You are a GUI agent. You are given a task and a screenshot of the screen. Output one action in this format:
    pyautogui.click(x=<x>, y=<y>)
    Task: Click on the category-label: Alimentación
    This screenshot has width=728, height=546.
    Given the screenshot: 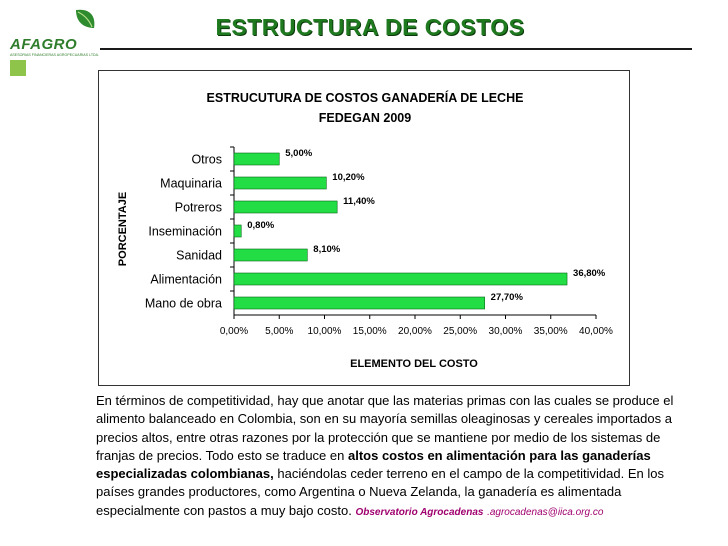 What is the action you would take?
    pyautogui.click(x=186, y=280)
    